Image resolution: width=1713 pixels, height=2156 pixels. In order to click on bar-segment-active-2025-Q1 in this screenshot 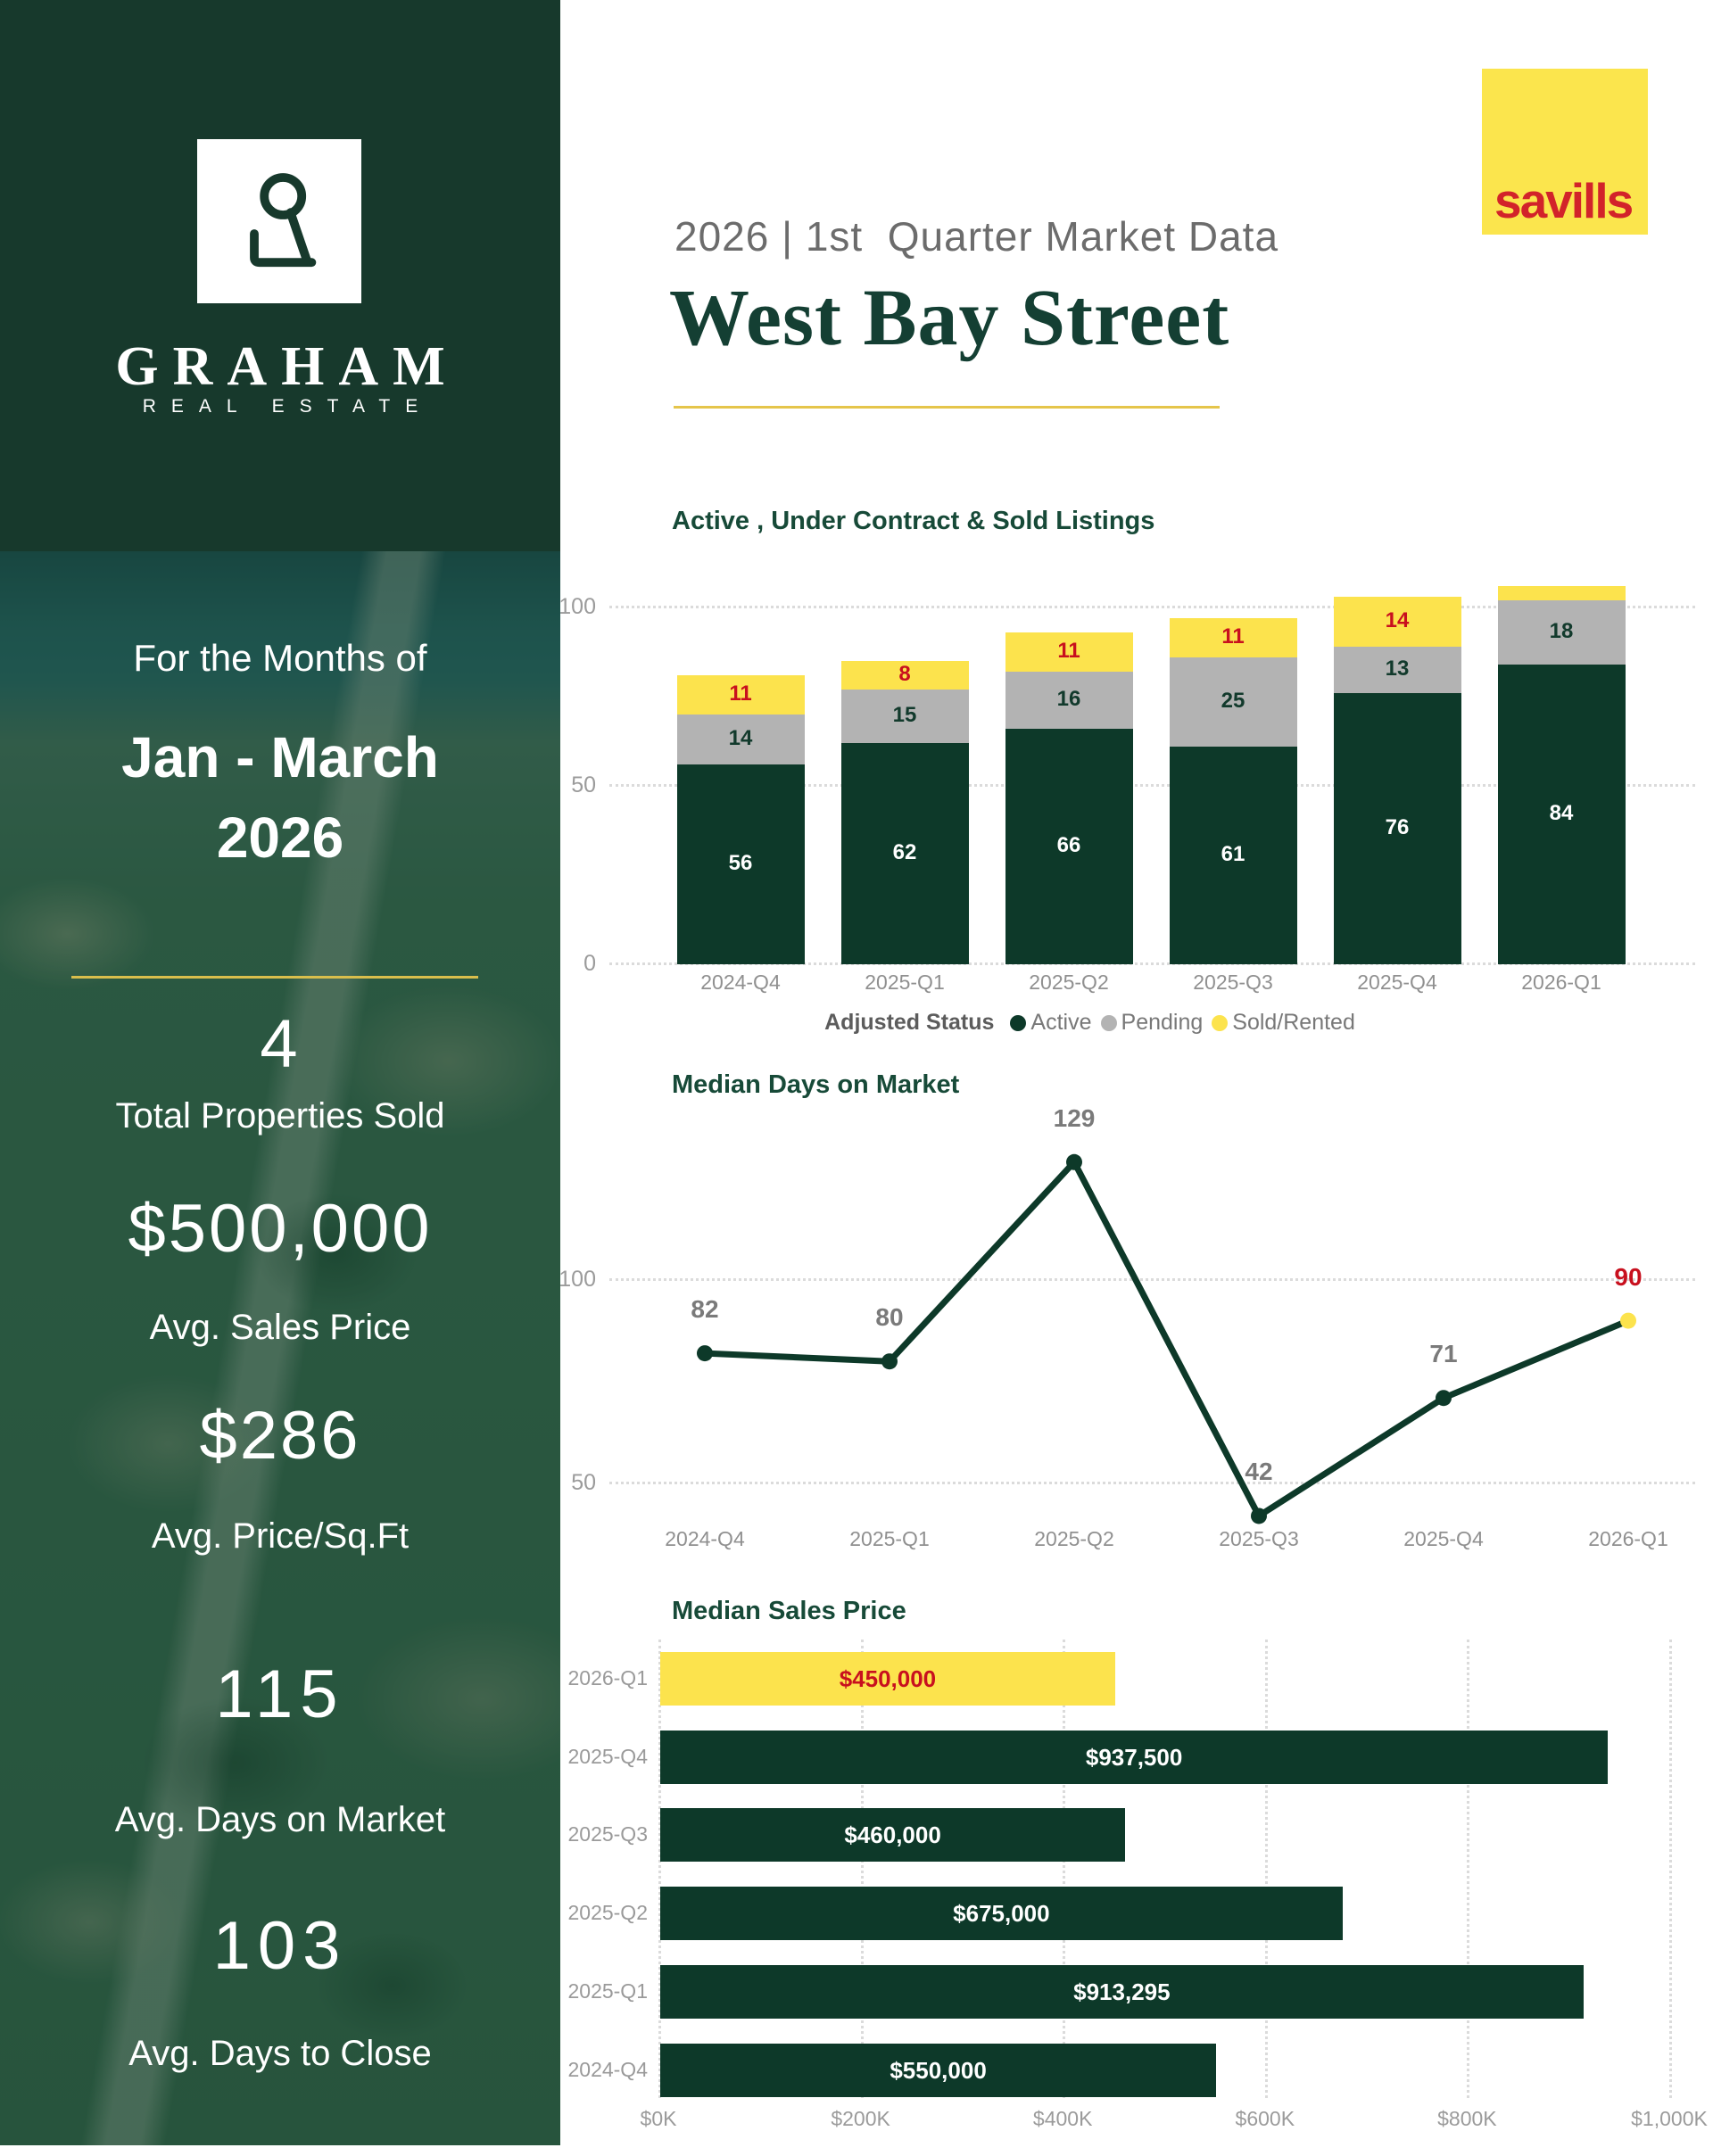, I will do `click(905, 853)`.